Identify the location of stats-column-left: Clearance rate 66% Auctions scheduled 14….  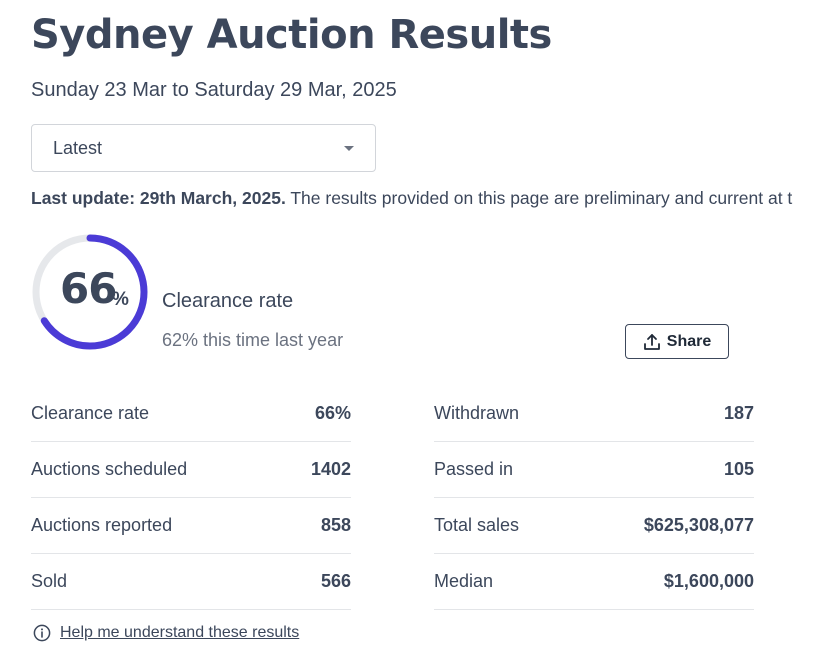
(191, 498).